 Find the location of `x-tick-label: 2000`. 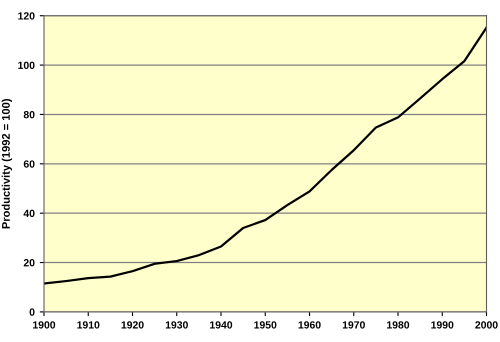

x-tick-label: 2000 is located at coordinates (486, 325).